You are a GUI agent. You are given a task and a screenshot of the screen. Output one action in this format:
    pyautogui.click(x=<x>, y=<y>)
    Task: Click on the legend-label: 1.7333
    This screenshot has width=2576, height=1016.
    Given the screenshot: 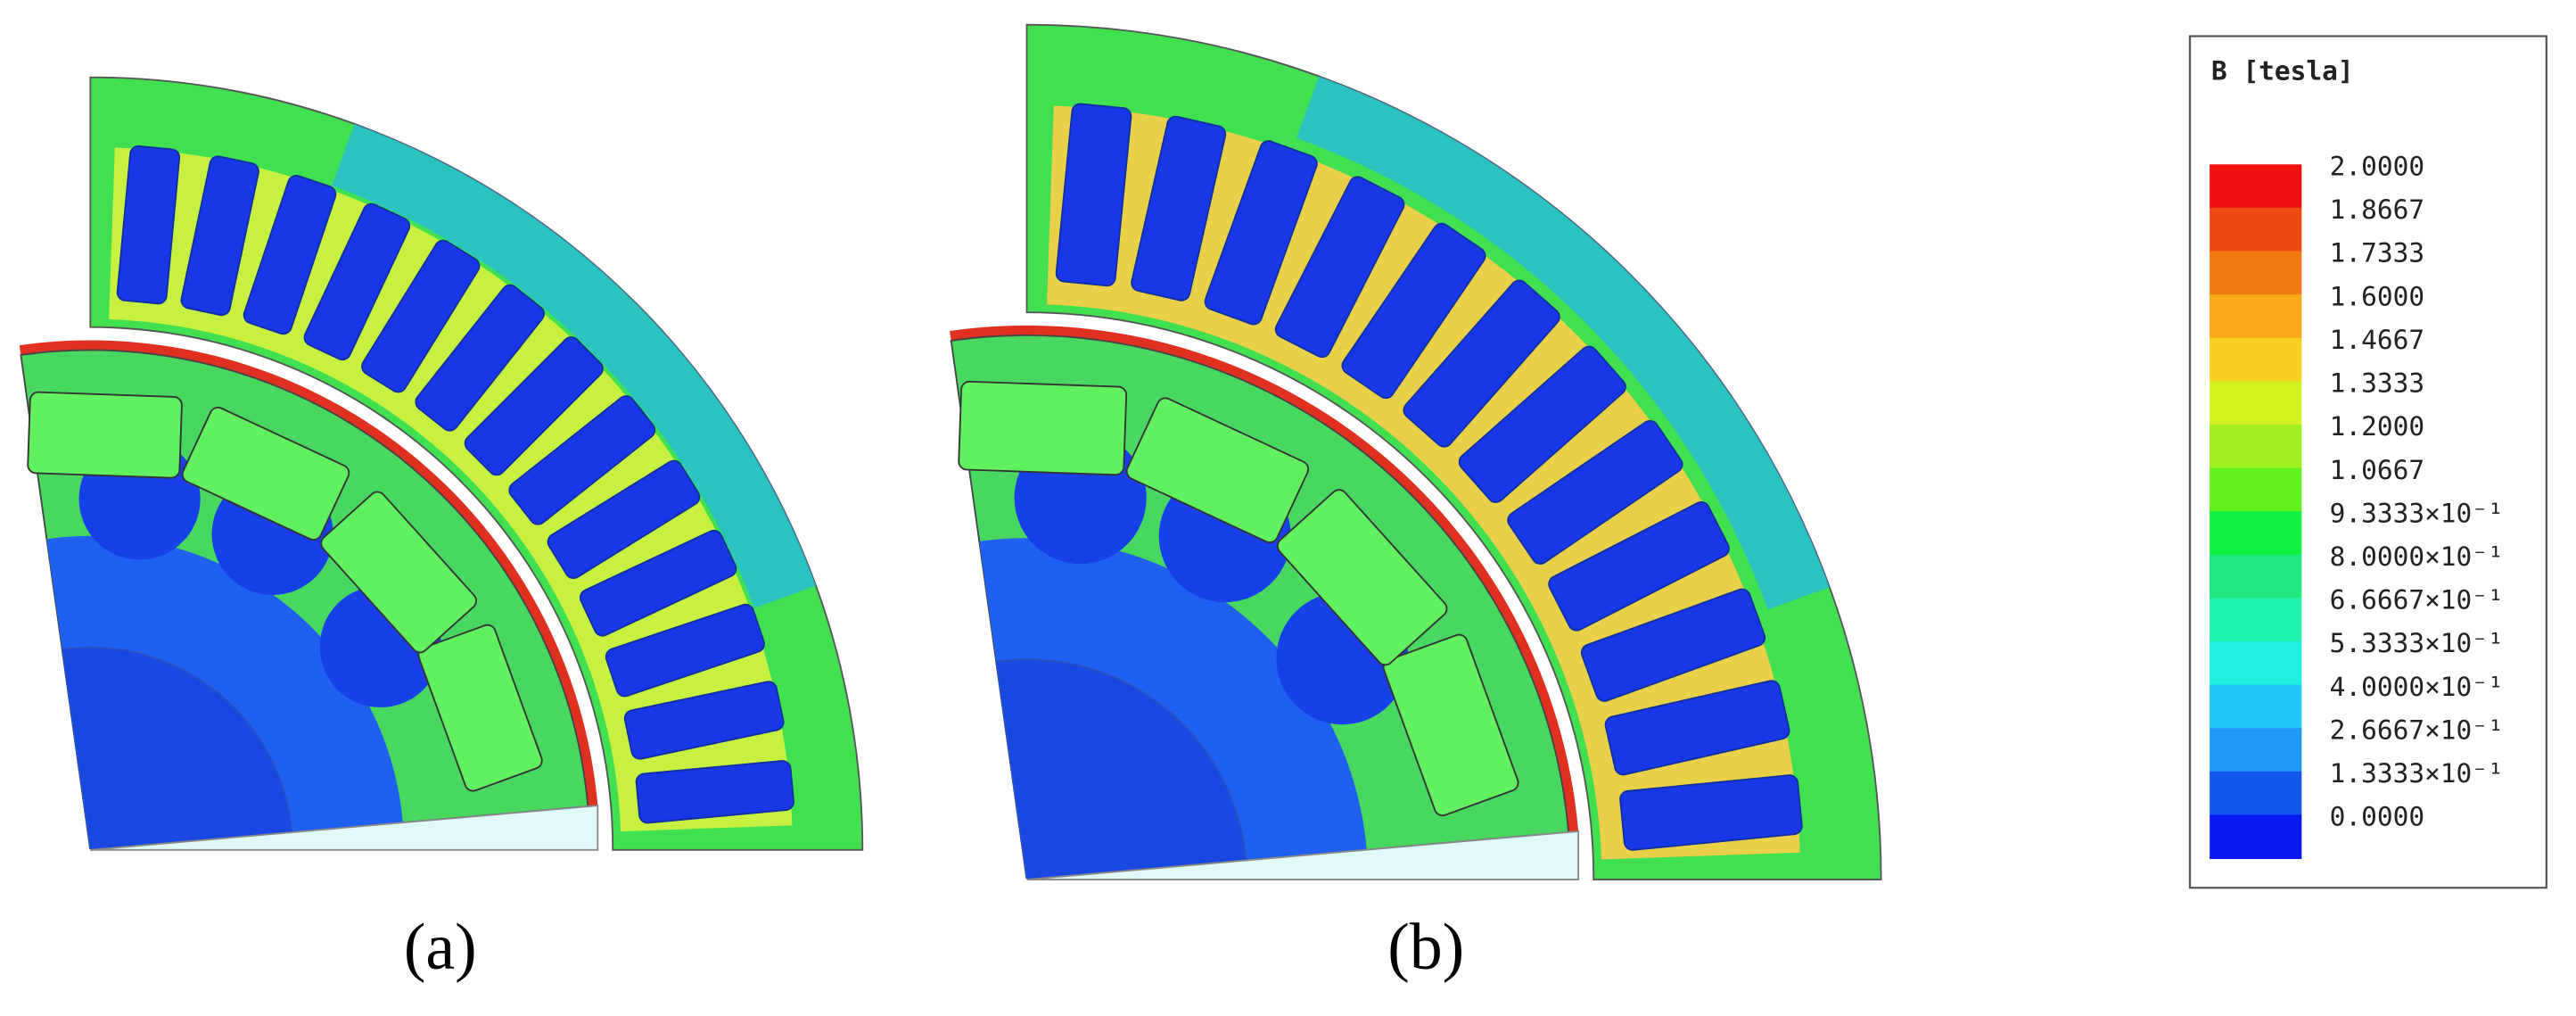 What is the action you would take?
    pyautogui.click(x=2377, y=253)
    